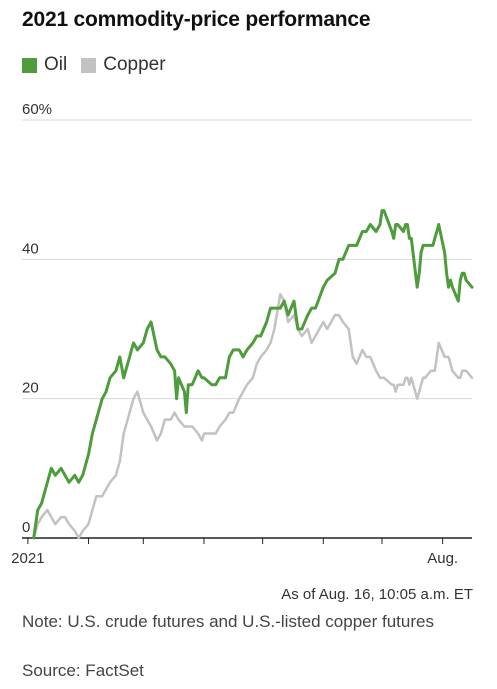 The width and height of the screenshot is (497, 689). What do you see at coordinates (56, 64) in the screenshot?
I see `legend-label-oil: Oil` at bounding box center [56, 64].